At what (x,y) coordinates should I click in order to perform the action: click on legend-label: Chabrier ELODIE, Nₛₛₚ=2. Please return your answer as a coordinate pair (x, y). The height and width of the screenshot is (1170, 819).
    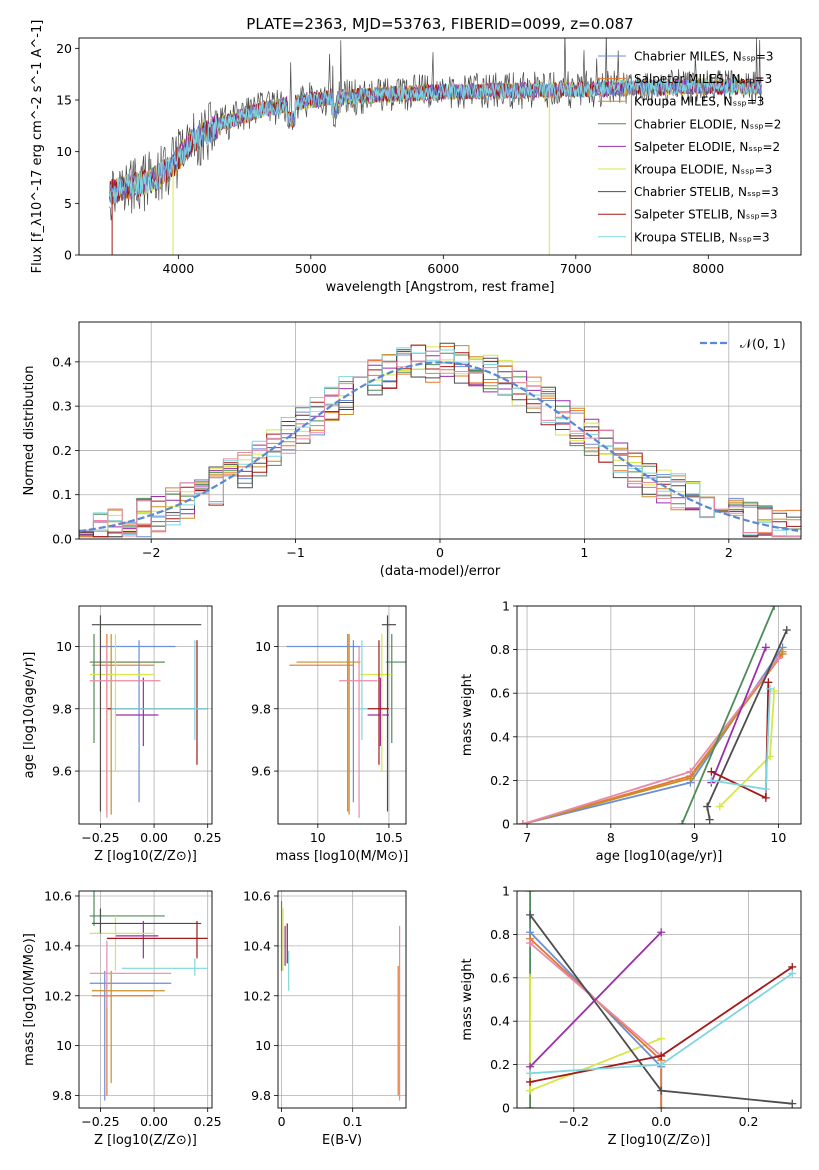
    Looking at the image, I should click on (707, 124).